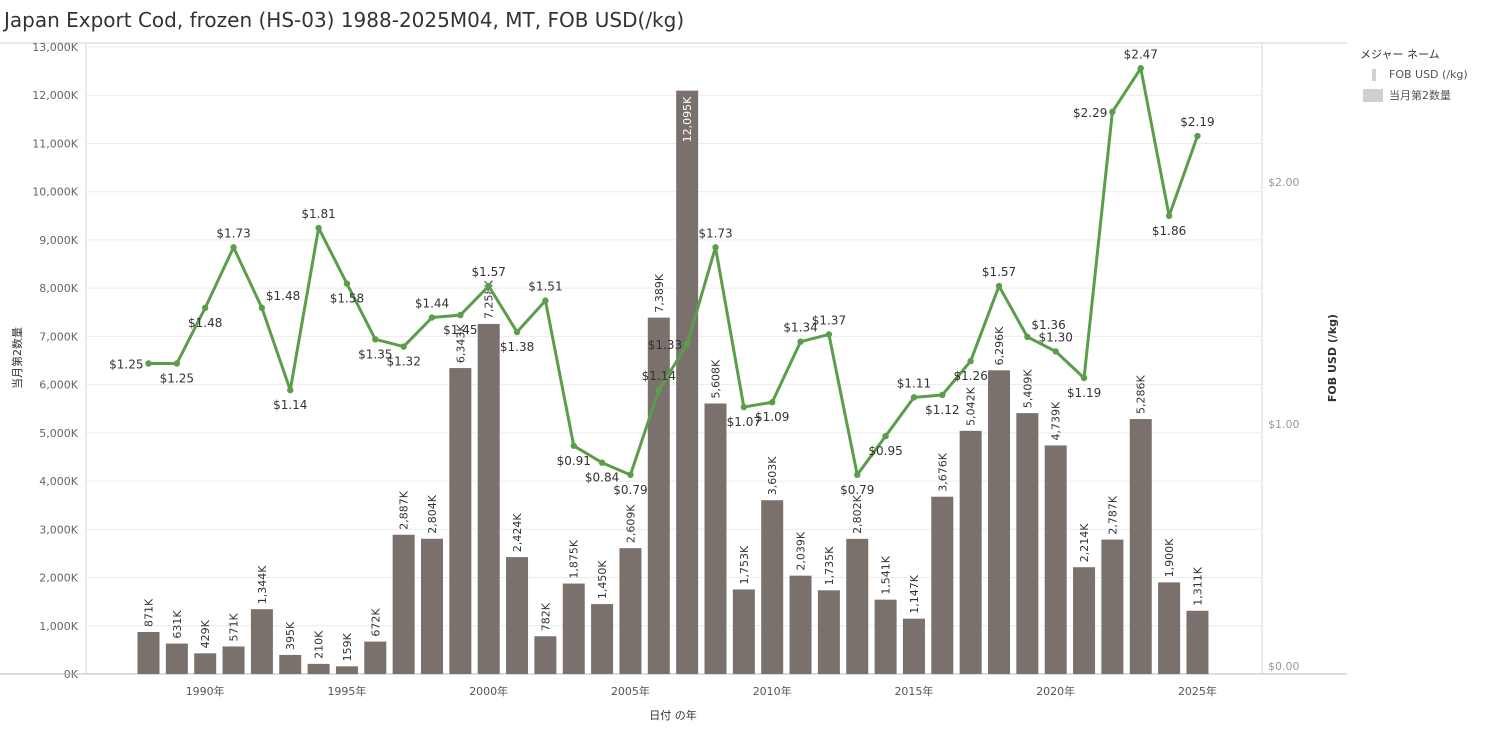  What do you see at coordinates (177, 624) in the screenshot?
I see `bar-label: 631K` at bounding box center [177, 624].